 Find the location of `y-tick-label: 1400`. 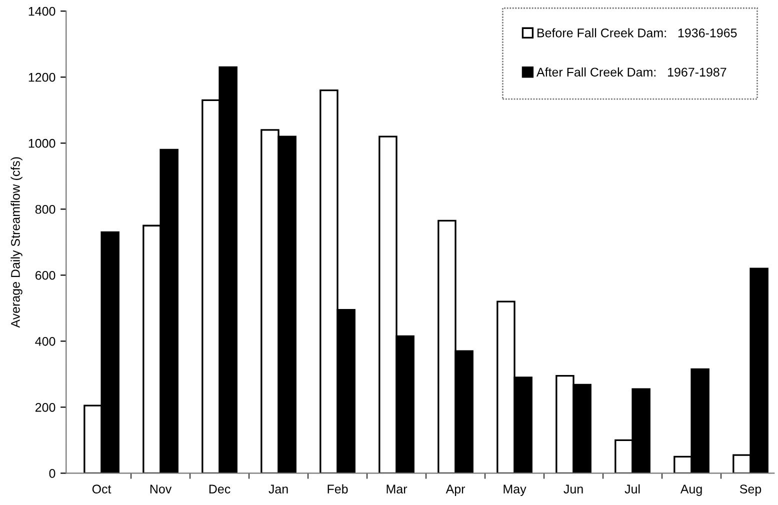

y-tick-label: 1400 is located at coordinates (42, 11).